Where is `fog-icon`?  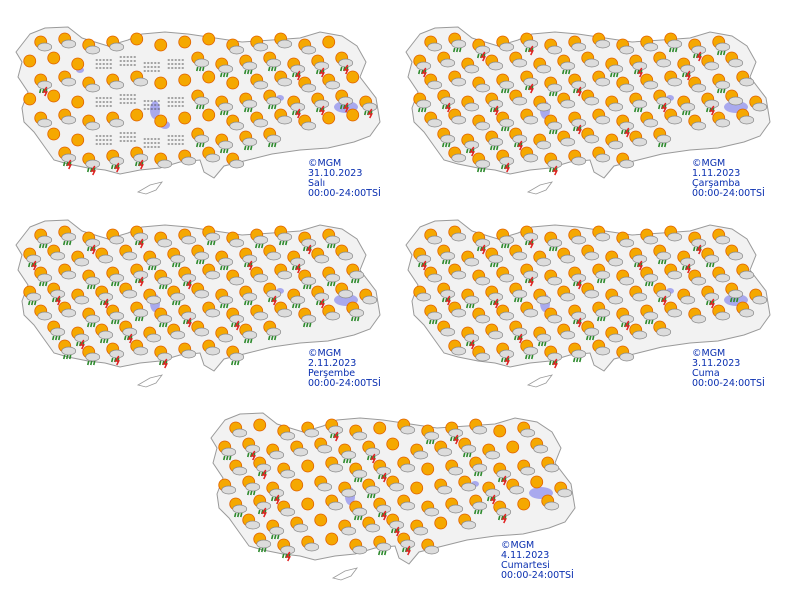 fog-icon is located at coordinates (103, 64).